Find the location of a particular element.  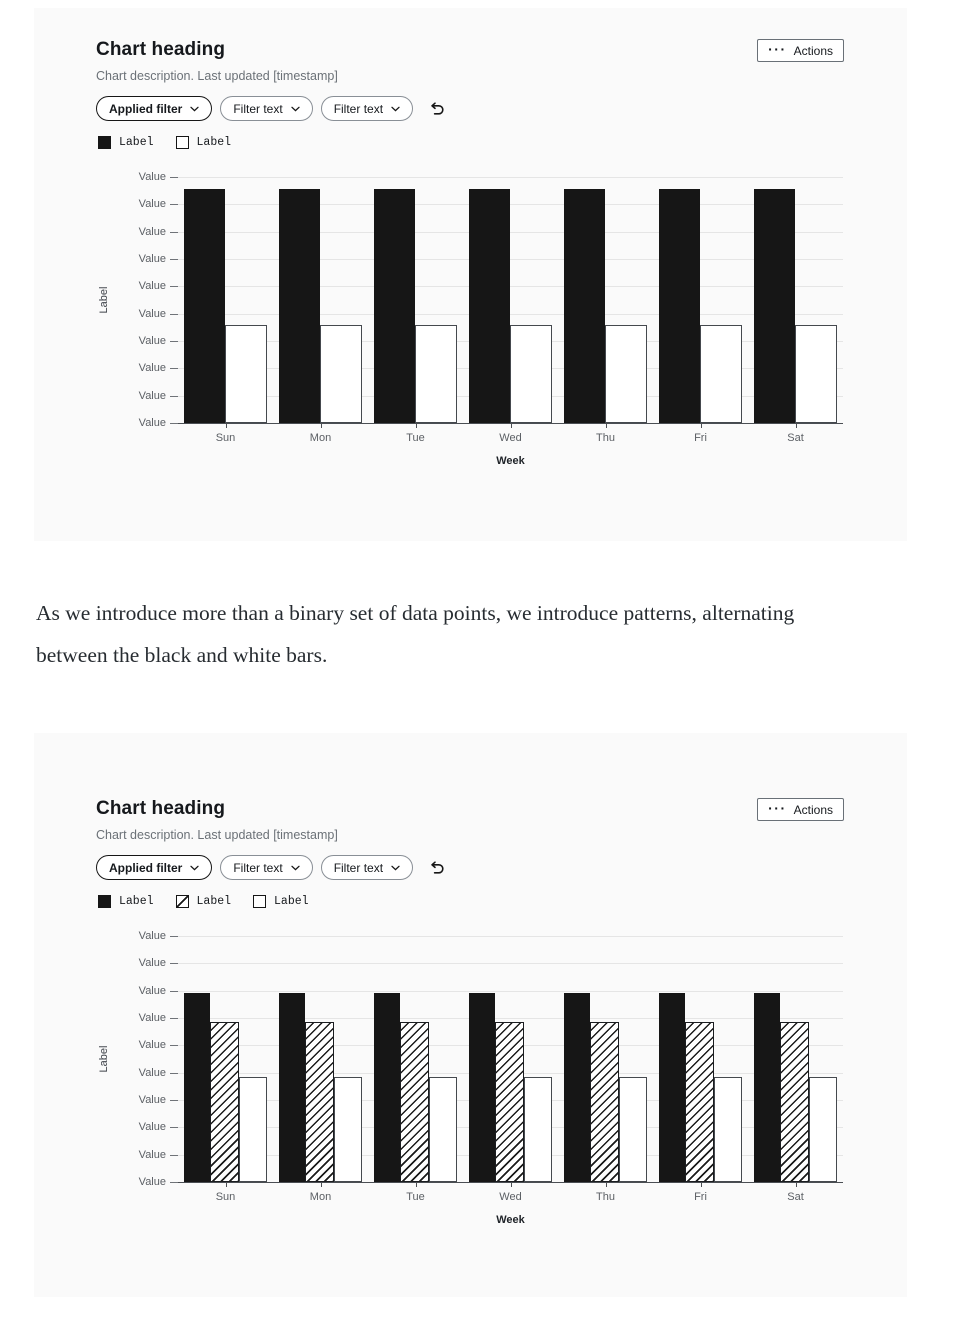

x-tick-label: Mon is located at coordinates (320, 1197).